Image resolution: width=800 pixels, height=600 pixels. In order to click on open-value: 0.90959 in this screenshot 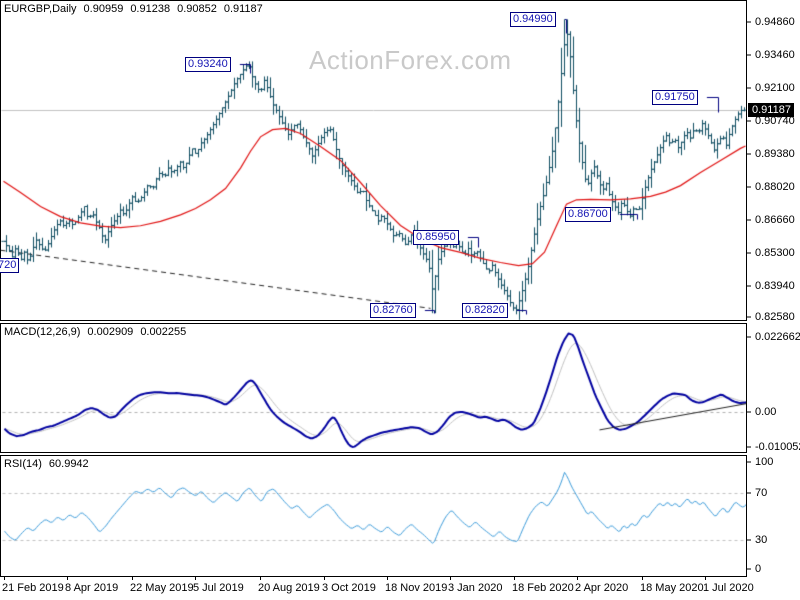, I will do `click(103, 9)`.